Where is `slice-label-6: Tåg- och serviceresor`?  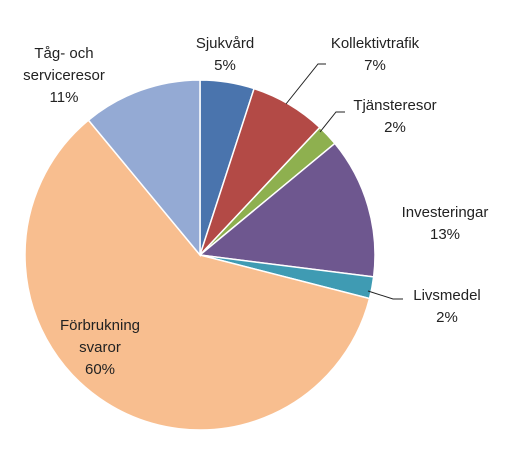
slice-label-6: Tåg- och serviceresor is located at coordinates (64, 64).